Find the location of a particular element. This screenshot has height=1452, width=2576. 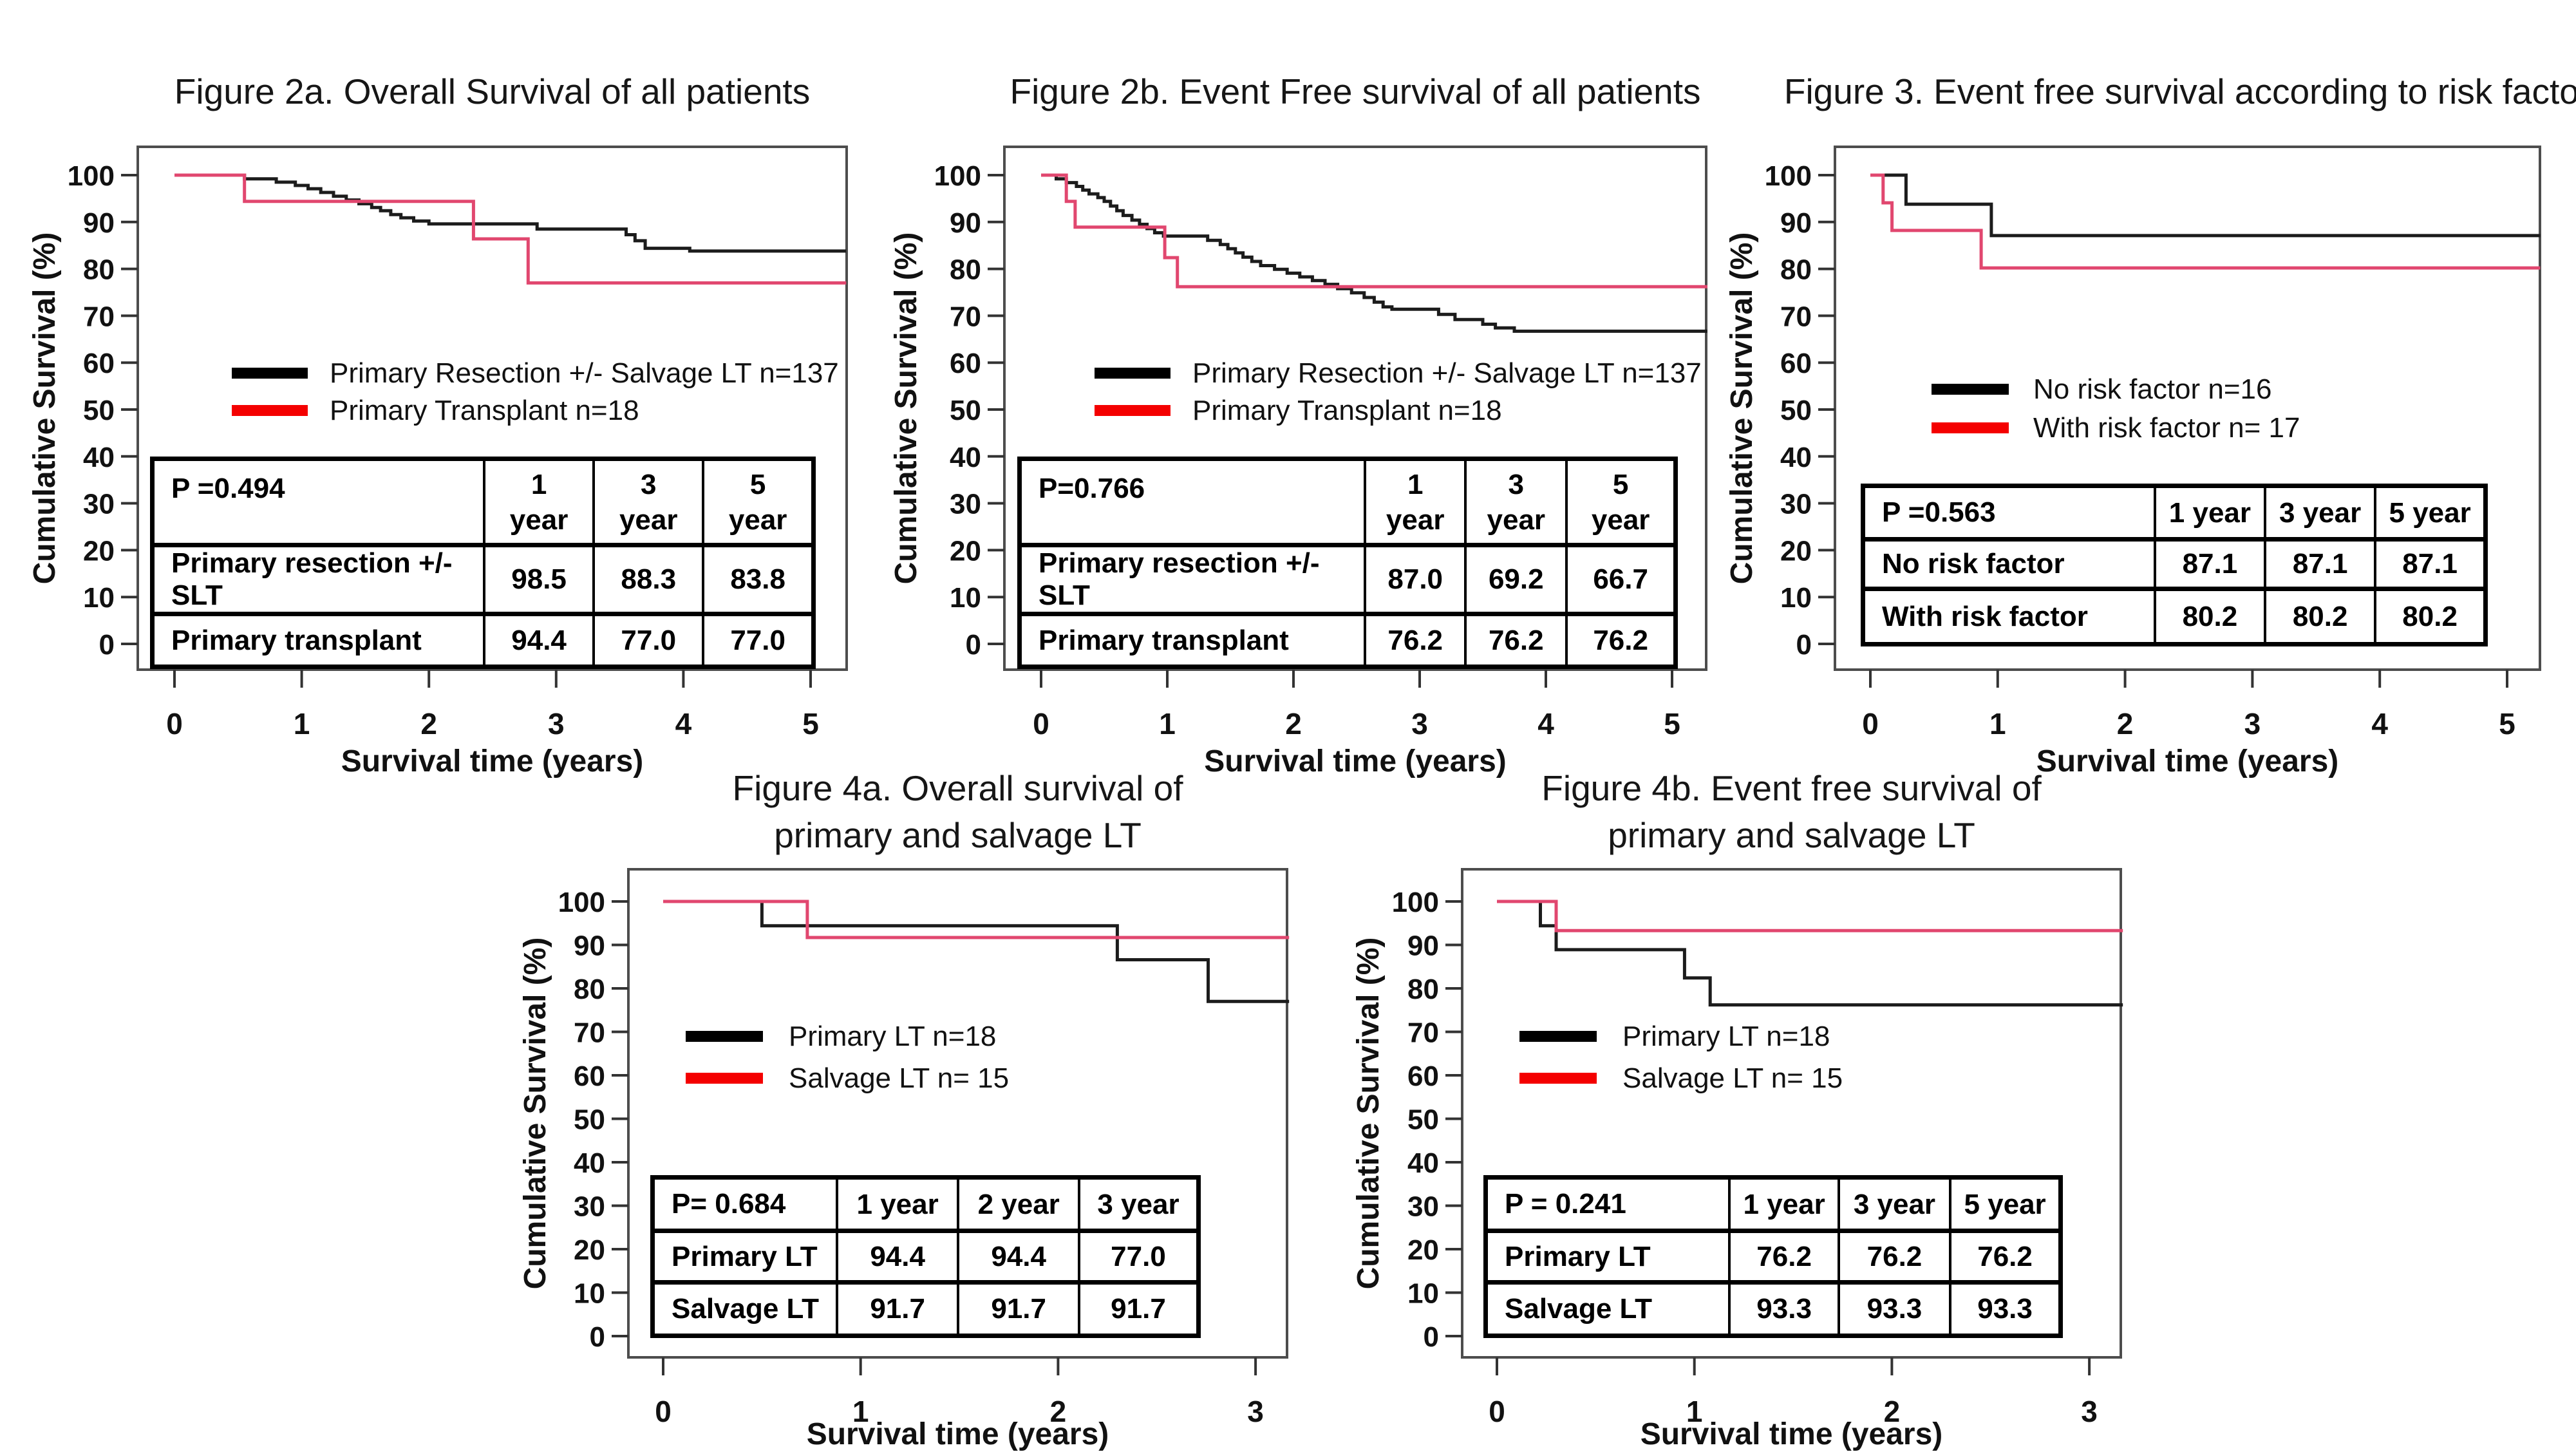

table-row: Primary LT 76.2 76.2 76.2 is located at coordinates (1773, 1256).